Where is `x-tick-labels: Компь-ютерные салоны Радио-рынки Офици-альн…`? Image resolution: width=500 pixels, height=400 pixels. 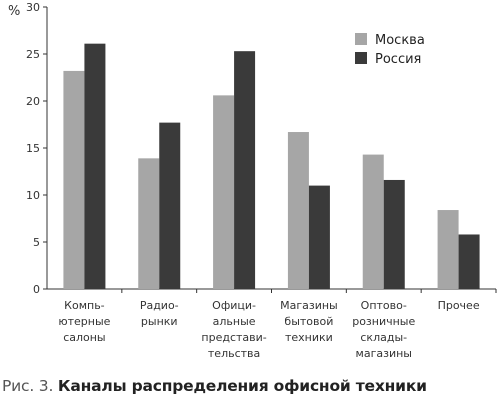
x-tick-labels: Компь-ютерные салоны Радио-рынки Офици-альн… is located at coordinates (268, 329).